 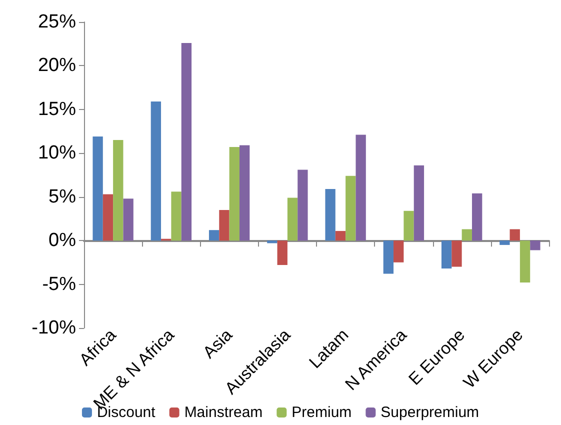 What do you see at coordinates (322, 412) in the screenshot?
I see `legend-label: Premium` at bounding box center [322, 412].